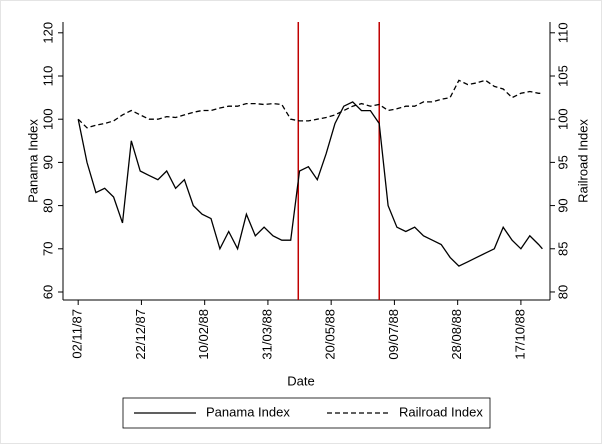 The height and width of the screenshot is (444, 602). What do you see at coordinates (582, 161) in the screenshot?
I see `y2-axis-title: Railroad Index` at bounding box center [582, 161].